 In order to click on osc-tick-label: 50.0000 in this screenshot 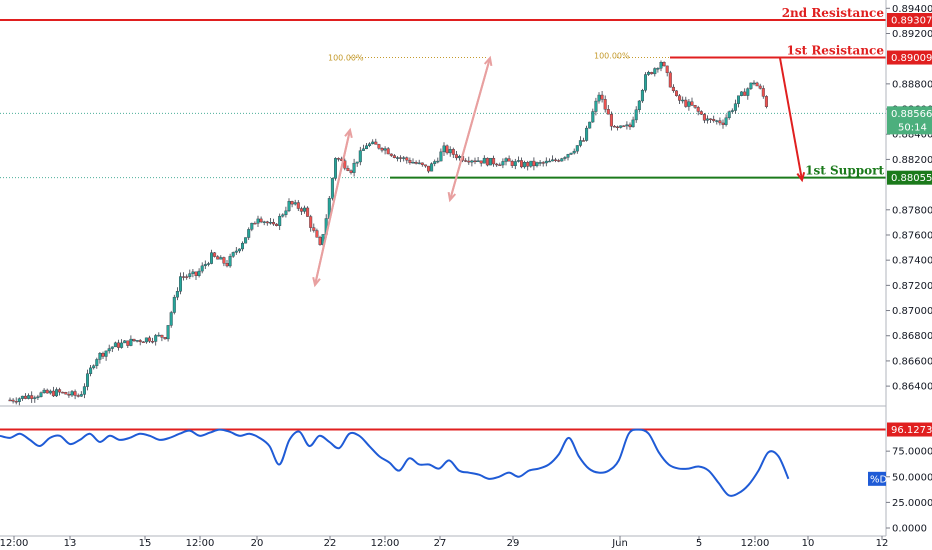, I will do `click(912, 477)`.